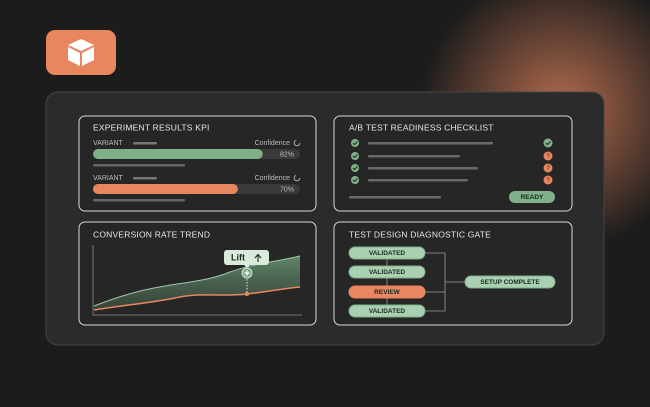 The height and width of the screenshot is (407, 650). What do you see at coordinates (246, 259) in the screenshot?
I see `lift-tooltip: Lift` at bounding box center [246, 259].